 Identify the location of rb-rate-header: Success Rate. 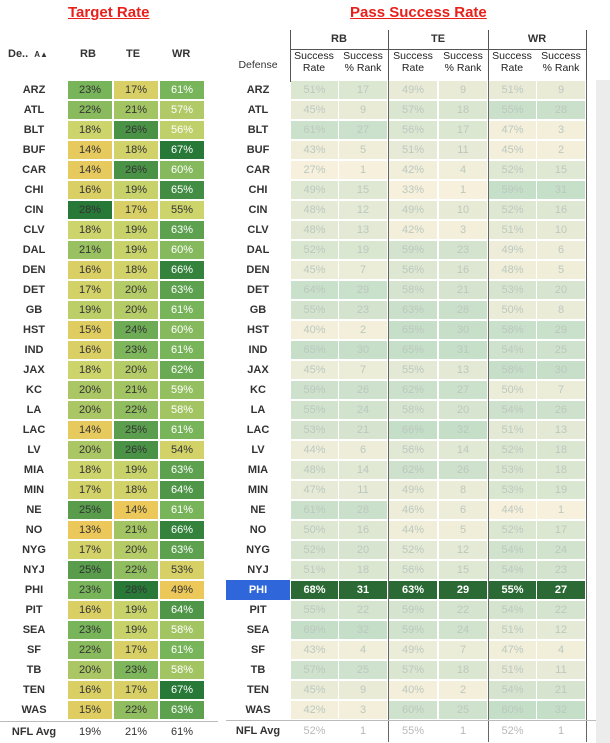
(314, 62).